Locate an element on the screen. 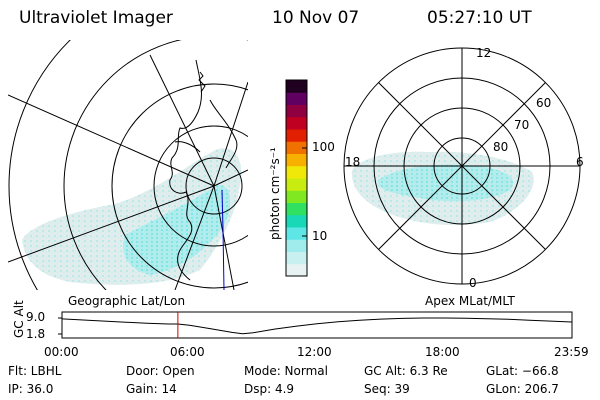 Image resolution: width=600 pixels, height=400 pixels. seq-info: Seq: 39 is located at coordinates (387, 389).